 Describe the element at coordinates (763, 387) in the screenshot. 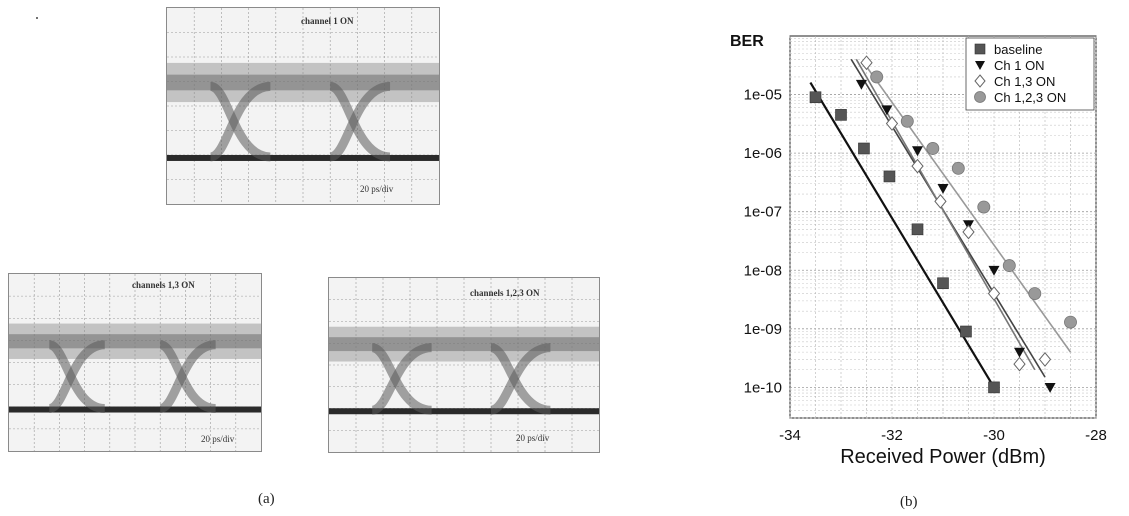

I see `y-tick-label: 1e-10` at that location.